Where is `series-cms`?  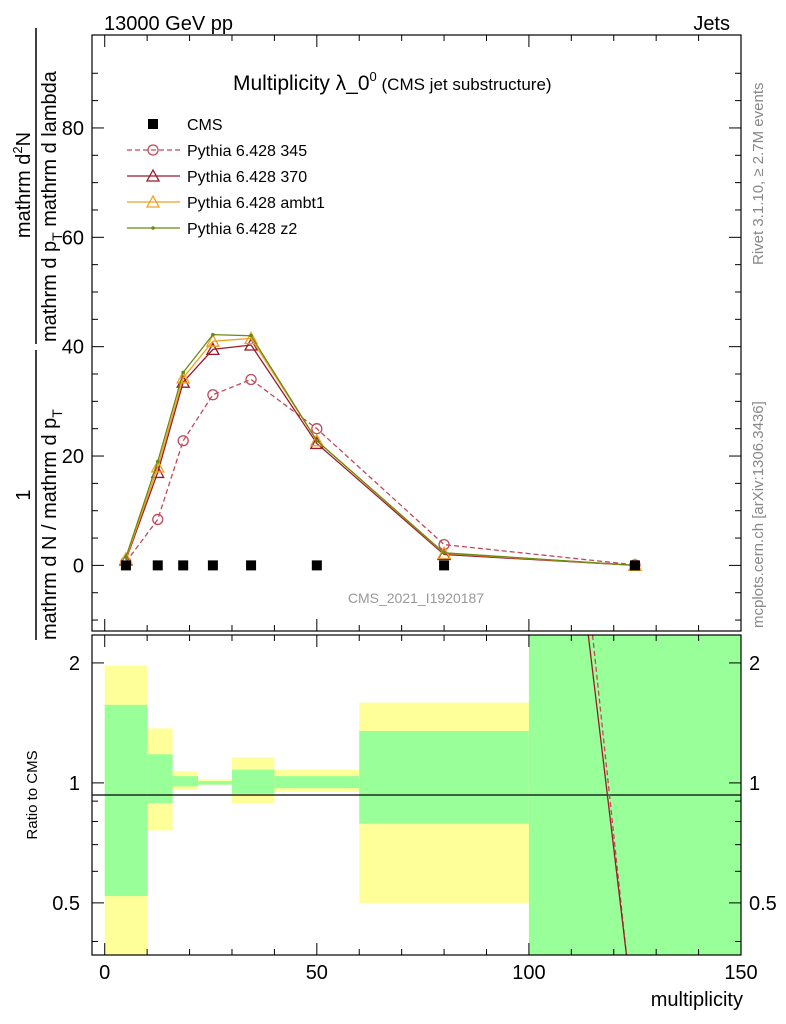 series-cms is located at coordinates (380, 565).